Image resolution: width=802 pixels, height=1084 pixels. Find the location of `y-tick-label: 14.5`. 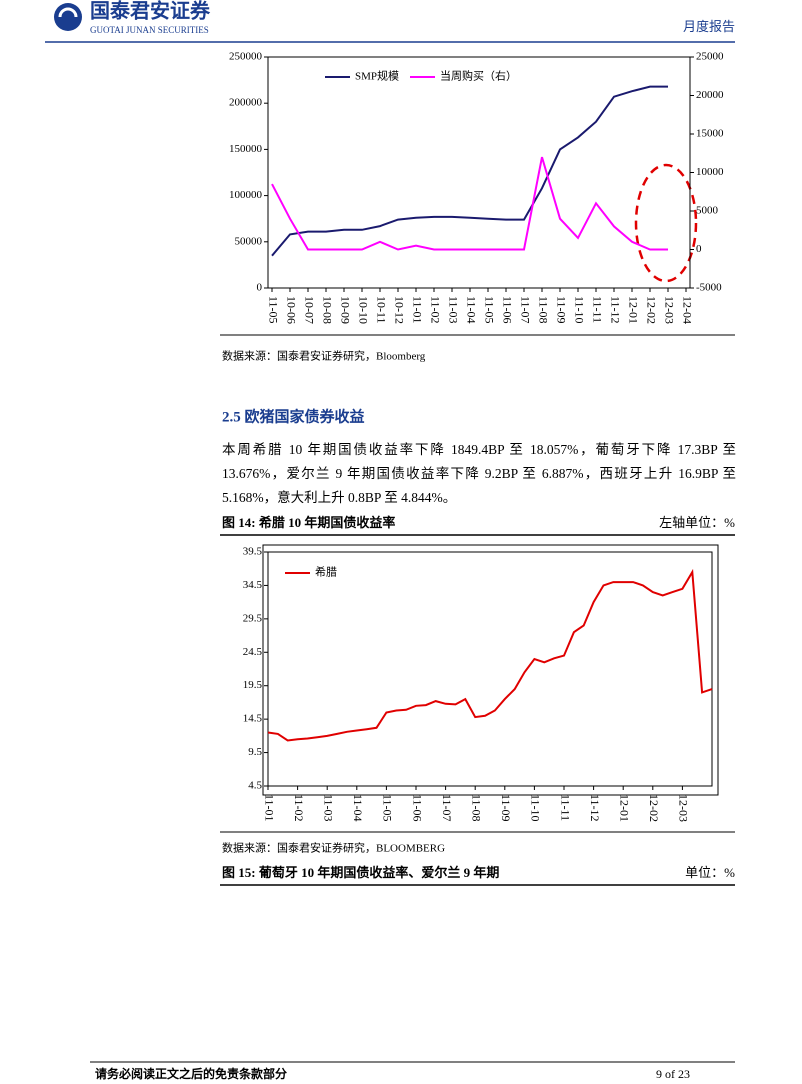

y-tick-label: 14.5 is located at coordinates (253, 719).